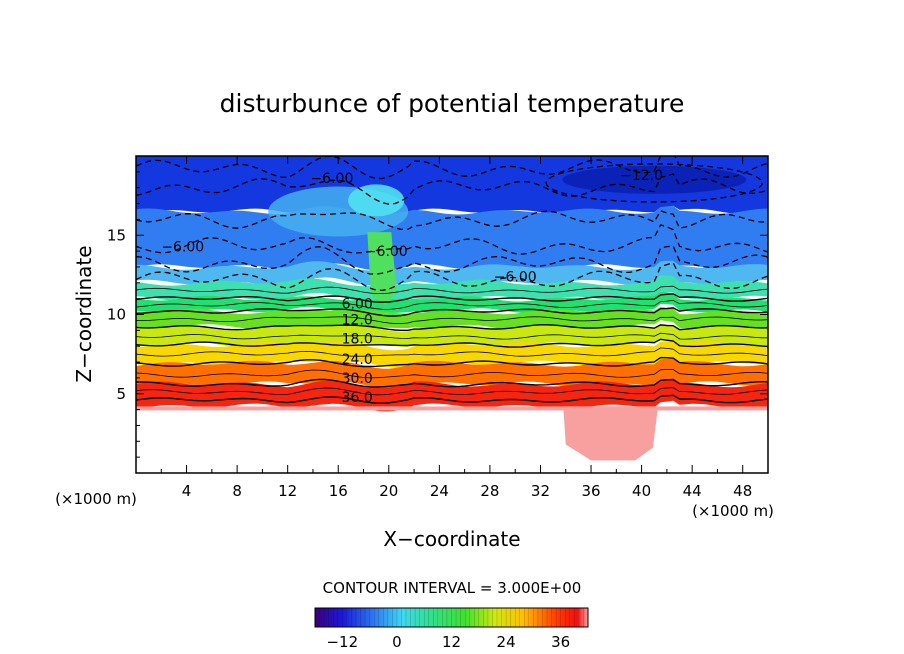 This screenshot has width=904, height=654. What do you see at coordinates (452, 103) in the screenshot?
I see `chart-title: disturbunce of potential temperature` at bounding box center [452, 103].